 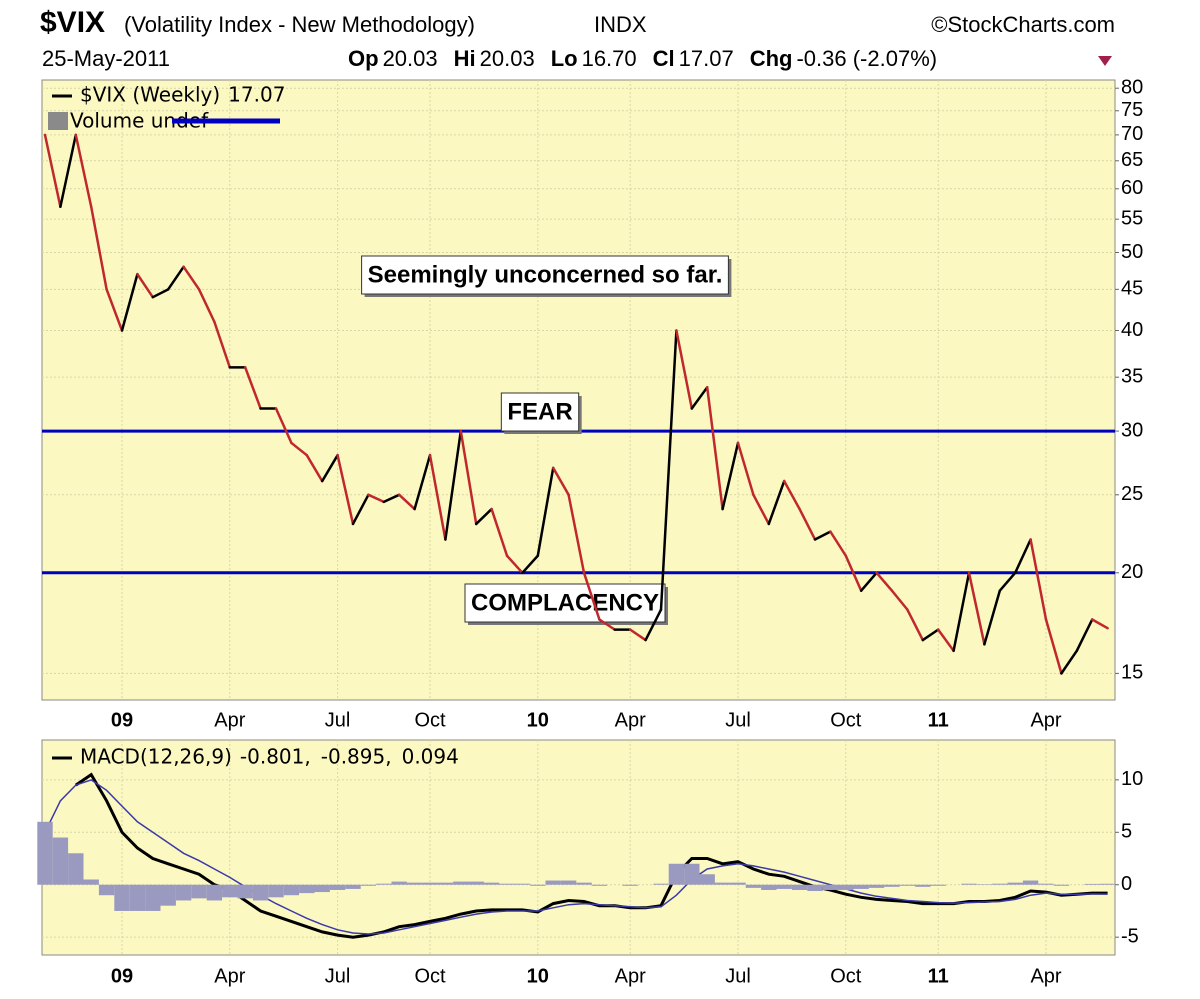 I want to click on label-box: COMPLACENCY, so click(x=566, y=604).